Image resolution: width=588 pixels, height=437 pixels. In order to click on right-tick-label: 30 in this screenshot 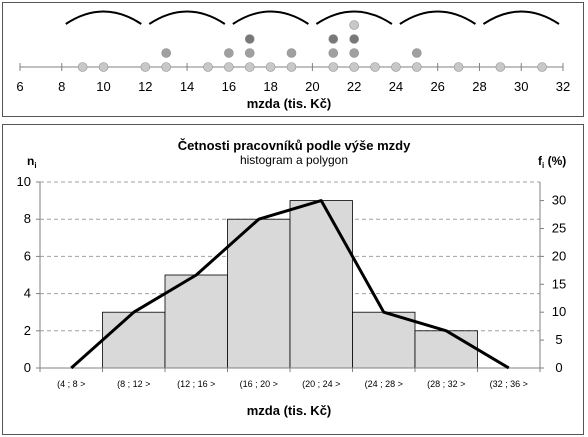, I will do `click(559, 200)`.